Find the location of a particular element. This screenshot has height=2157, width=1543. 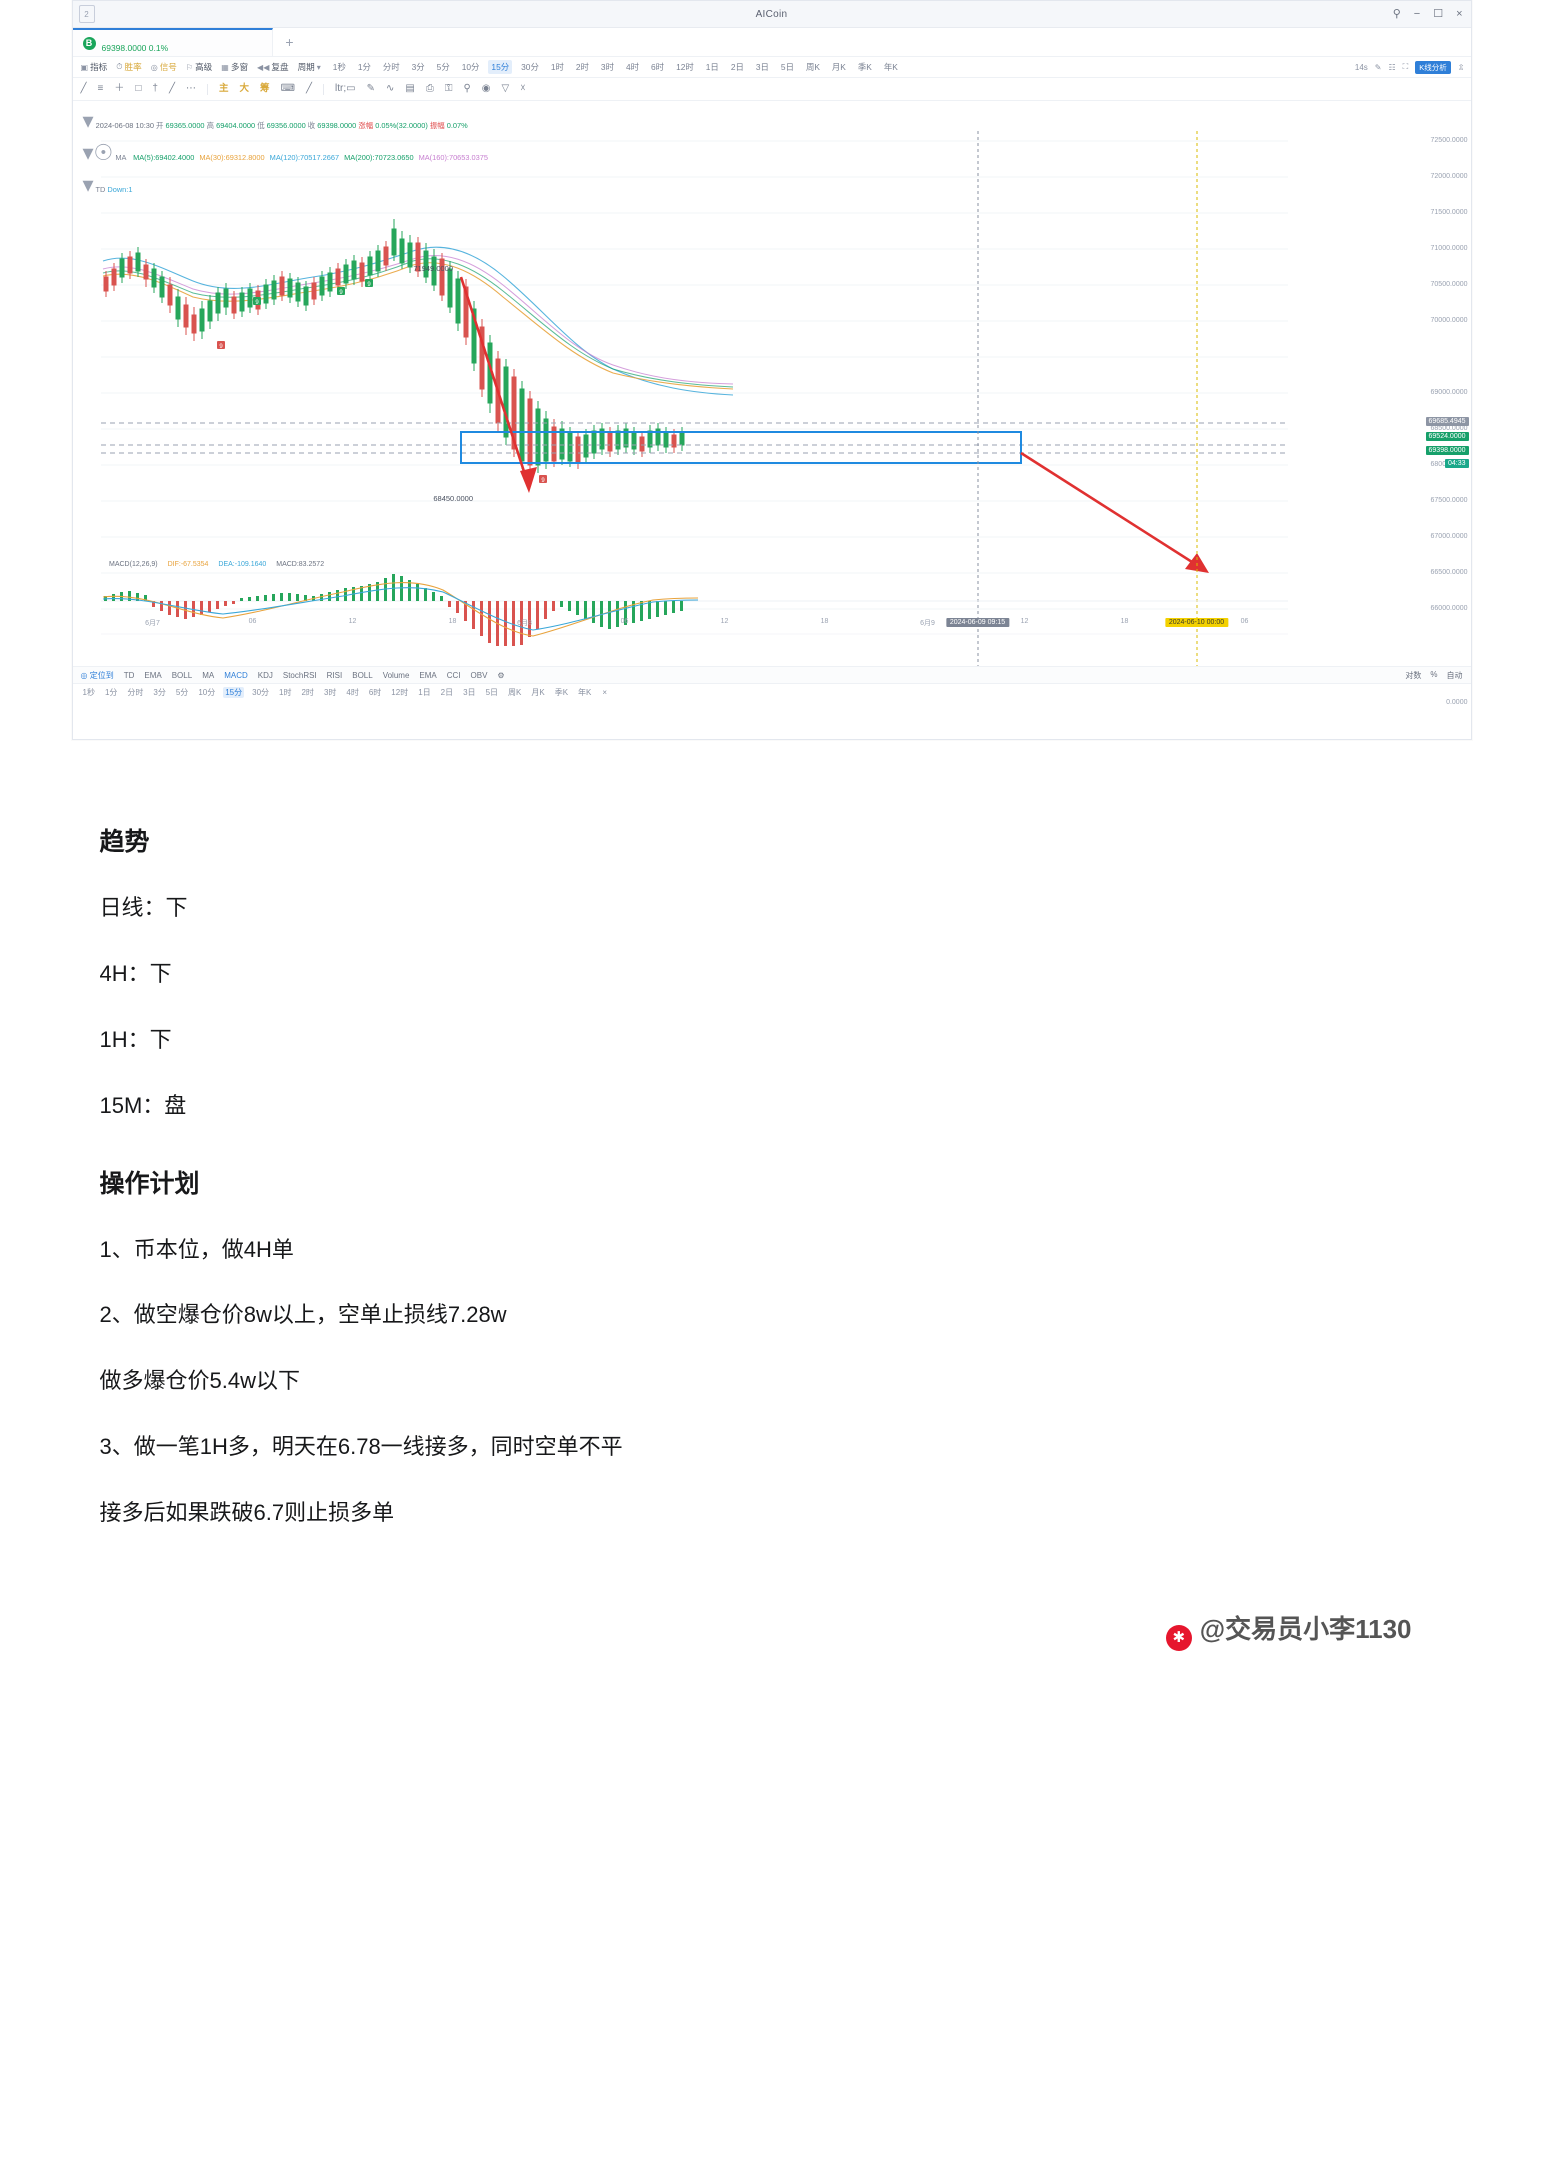

bottom-timeframe-5日: 5日 is located at coordinates (492, 692).